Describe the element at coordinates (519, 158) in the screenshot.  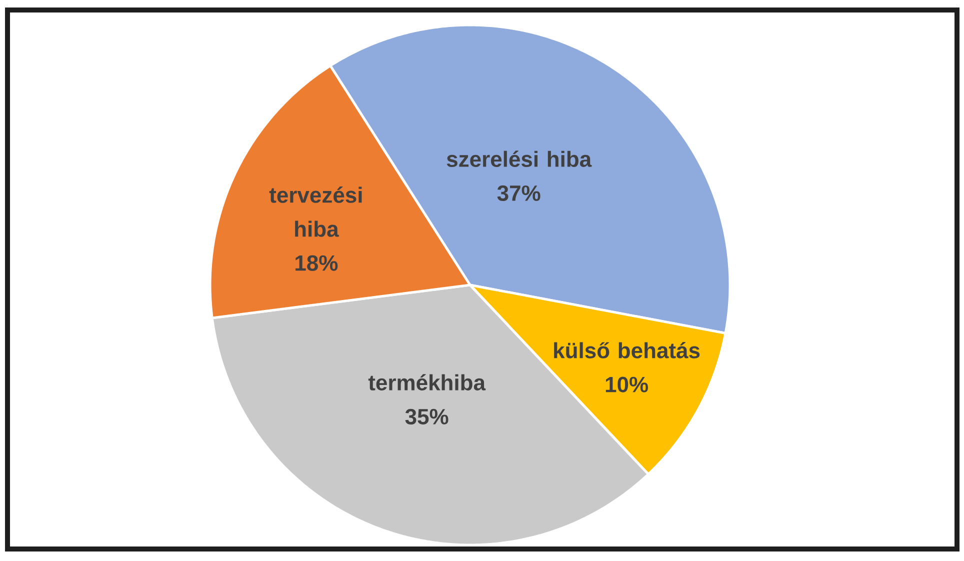
I see `slice-label: szerelési hiba` at that location.